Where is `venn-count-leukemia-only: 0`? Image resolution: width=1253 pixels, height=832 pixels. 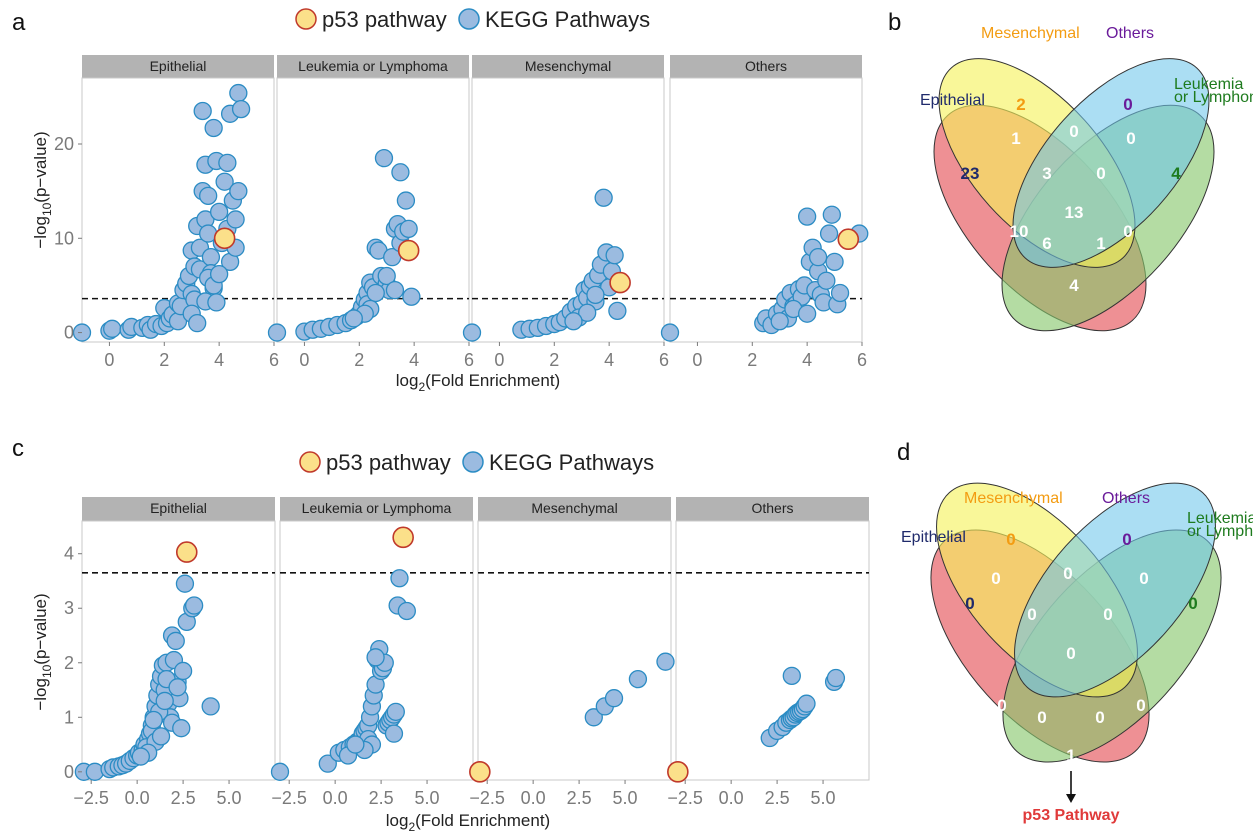
venn-count-leukemia-only: 0 is located at coordinates (1192, 603).